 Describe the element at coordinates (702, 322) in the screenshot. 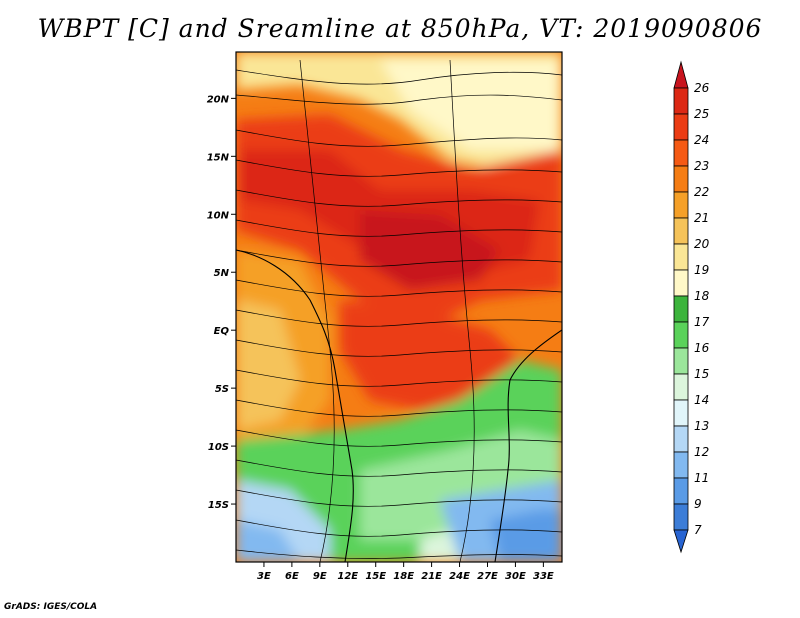

I see `colorbar-label: 17` at that location.